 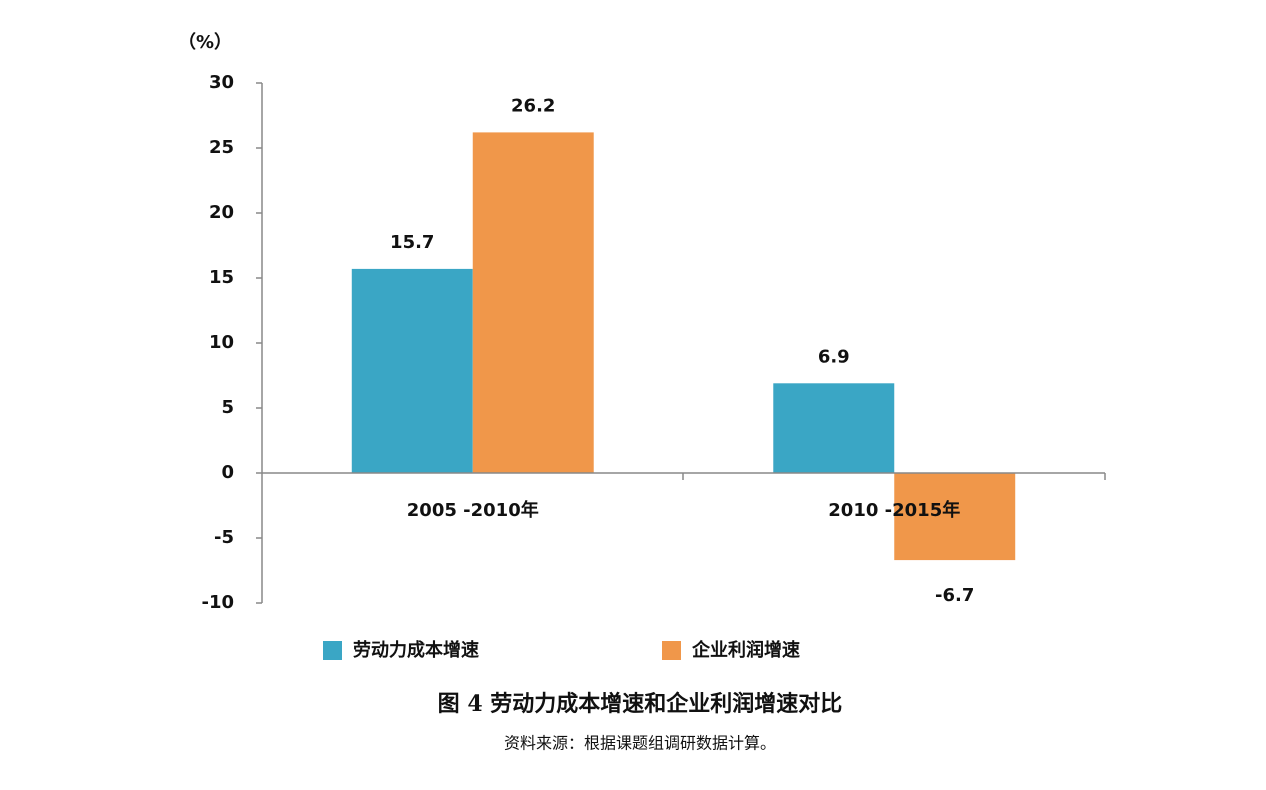 What do you see at coordinates (640, 704) in the screenshot?
I see `chart-title: 图 4 劳动力成本增速和企业利润增速对比` at bounding box center [640, 704].